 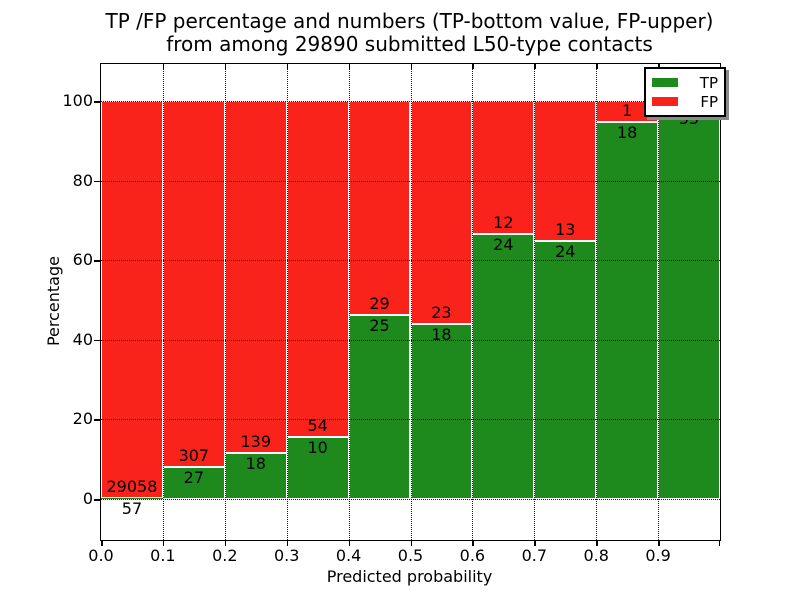 What do you see at coordinates (77, 100) in the screenshot?
I see `y-tick-label: 100` at bounding box center [77, 100].